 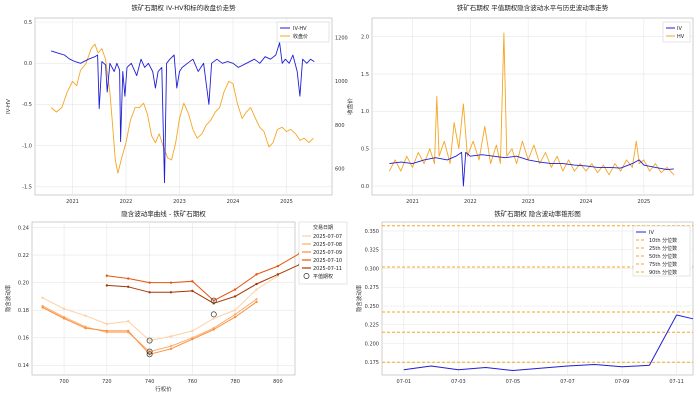 What do you see at coordinates (107, 382) in the screenshot?
I see `x-tick-label: 720` at bounding box center [107, 382].